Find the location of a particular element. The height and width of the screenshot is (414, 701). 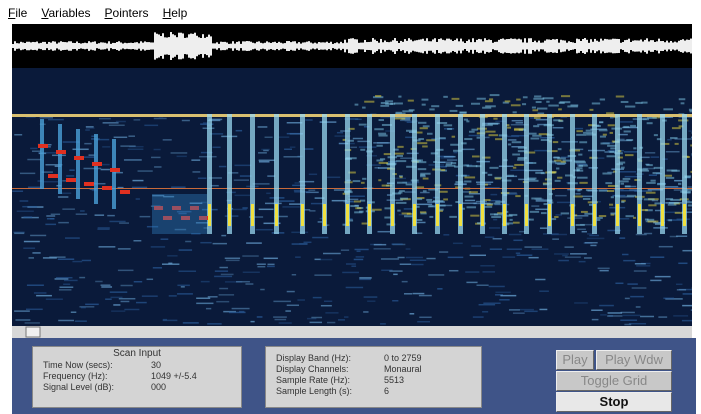

stop-button: Stop is located at coordinates (614, 402).